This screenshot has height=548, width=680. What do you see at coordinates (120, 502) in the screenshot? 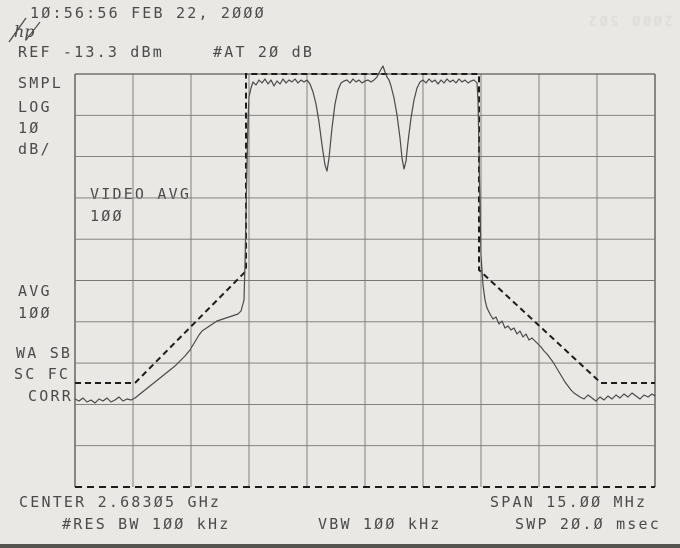
I see `center-frequency-readout: CENTER 2.683Ø5 GHz` at bounding box center [120, 502].